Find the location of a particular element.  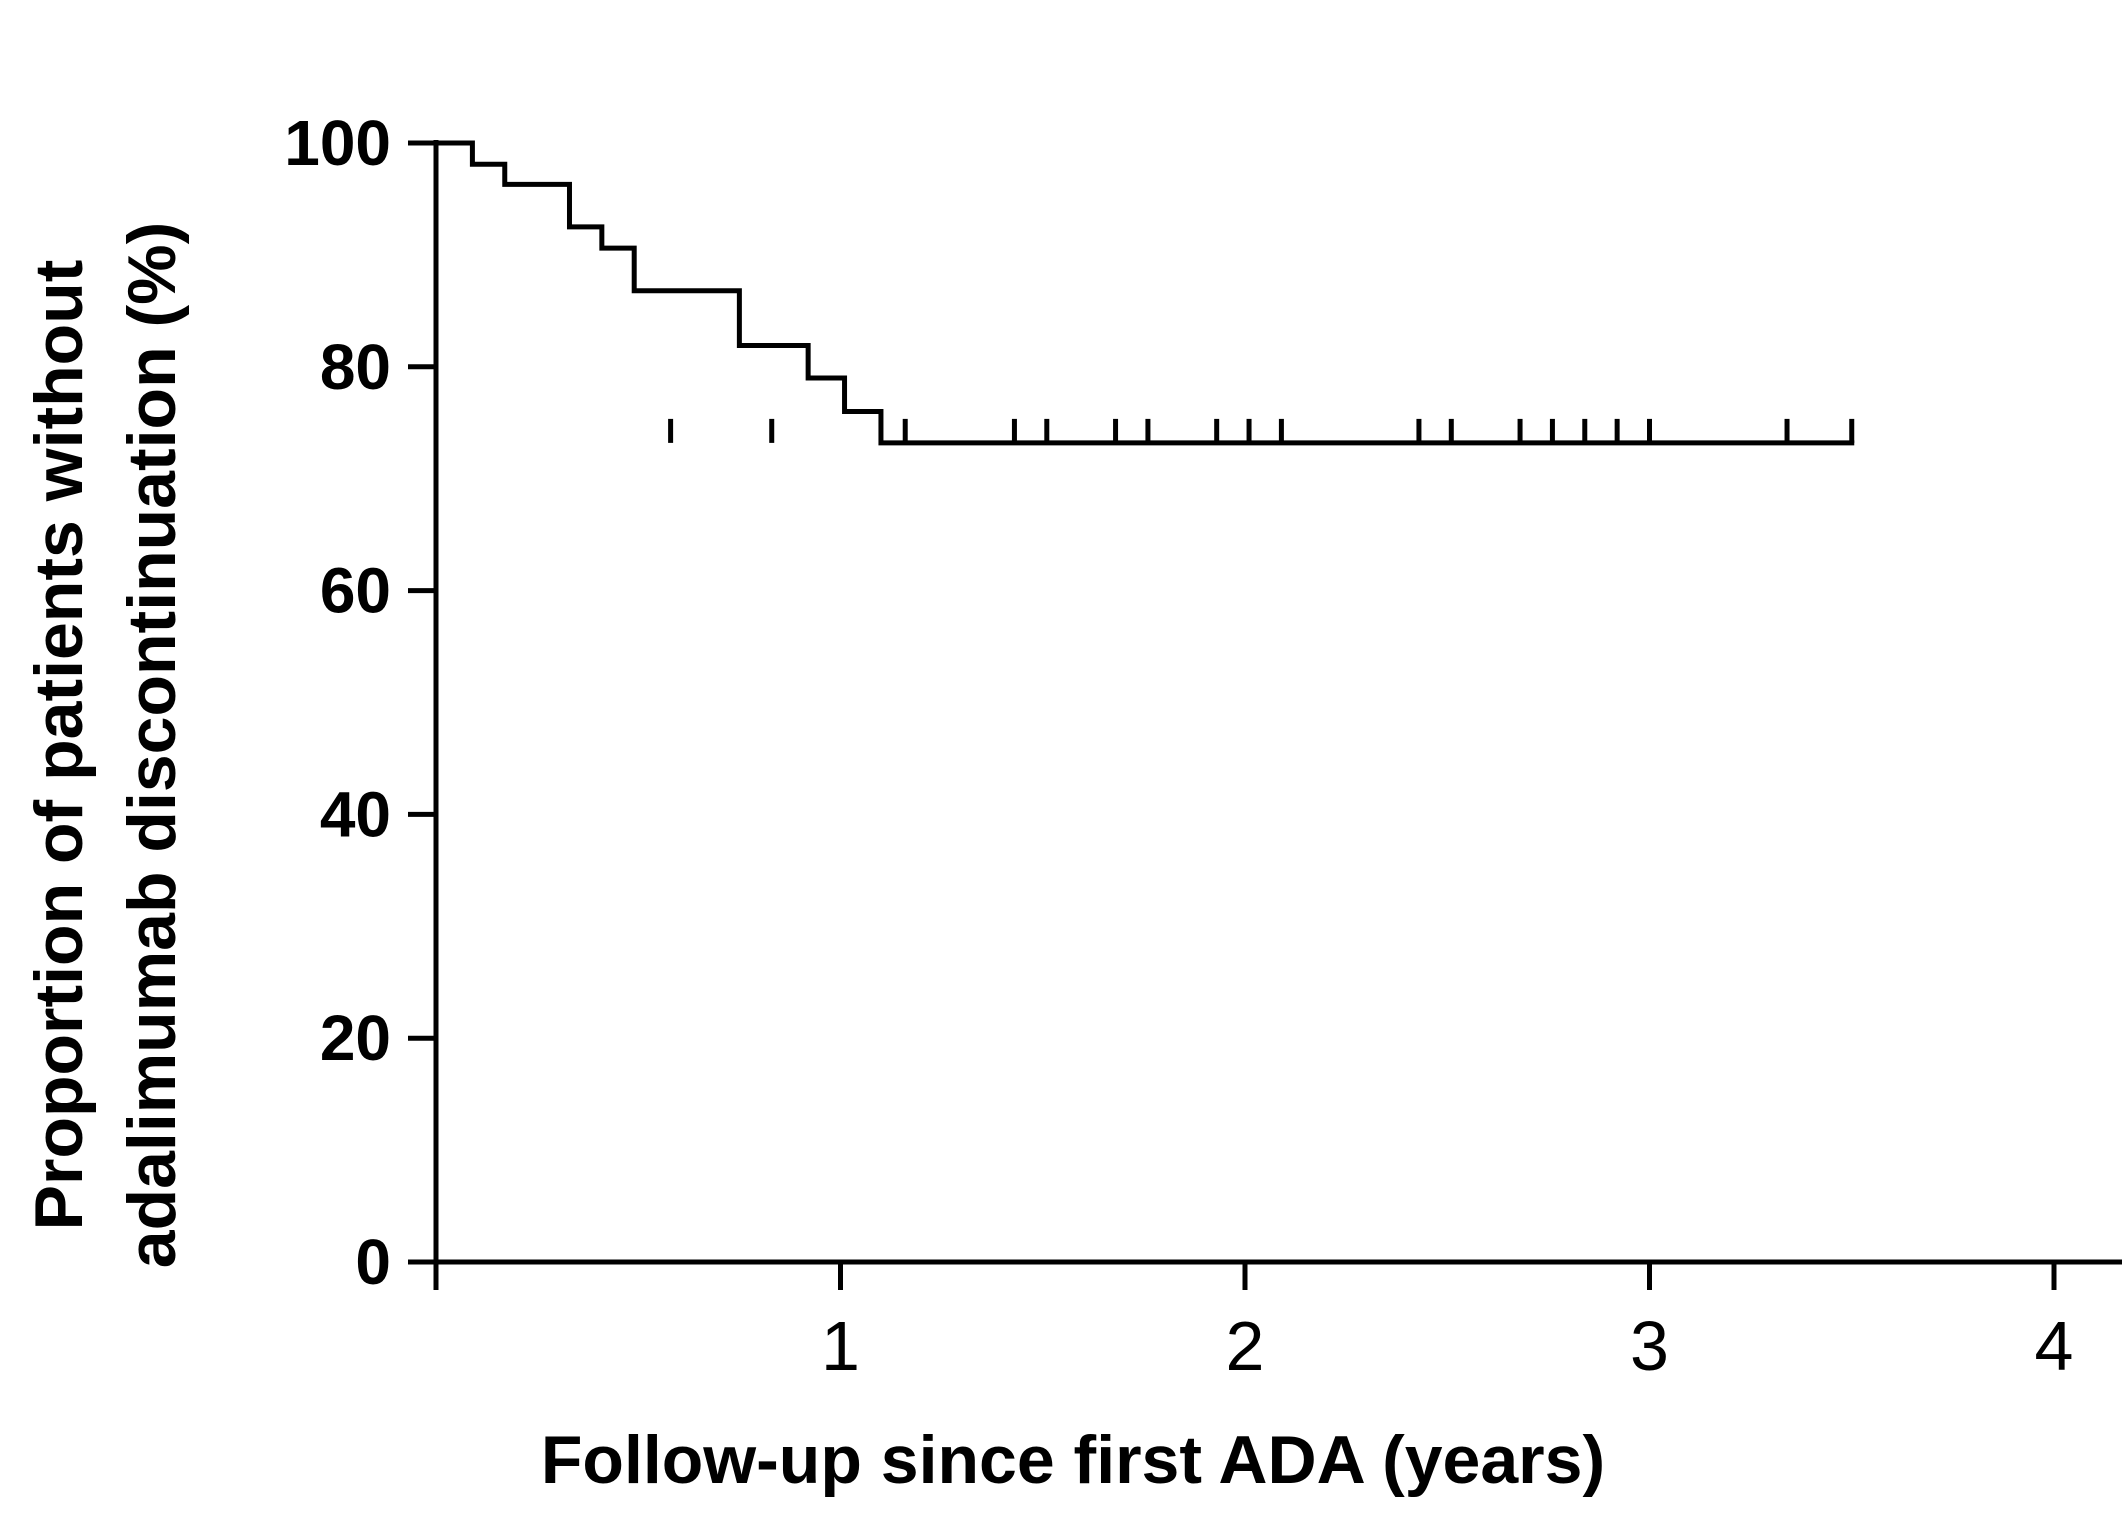

x-tick-label: 2 is located at coordinates (1245, 1346).